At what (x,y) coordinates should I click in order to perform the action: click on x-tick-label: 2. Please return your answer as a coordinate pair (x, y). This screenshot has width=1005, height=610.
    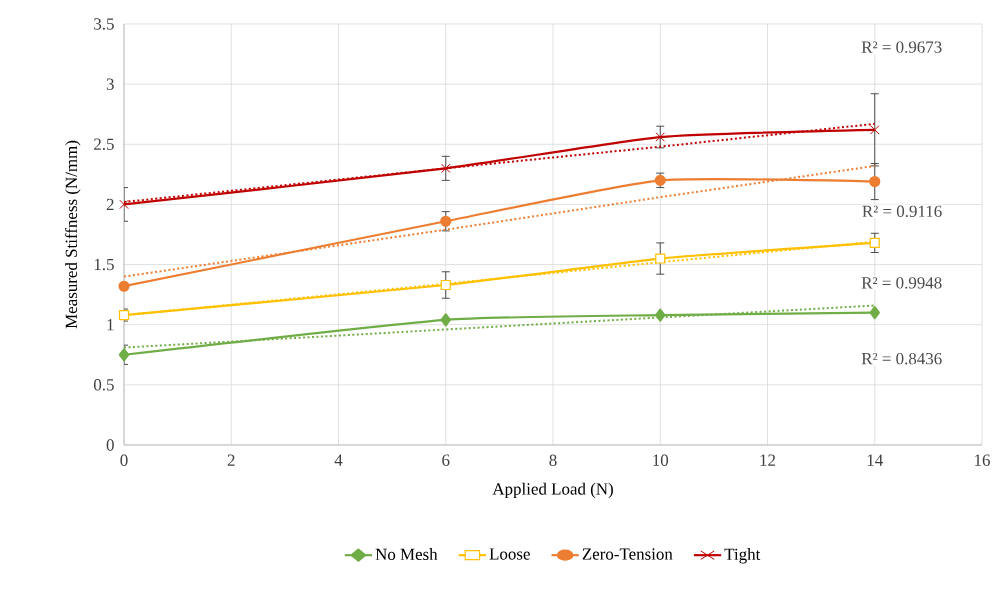
    Looking at the image, I should click on (231, 460).